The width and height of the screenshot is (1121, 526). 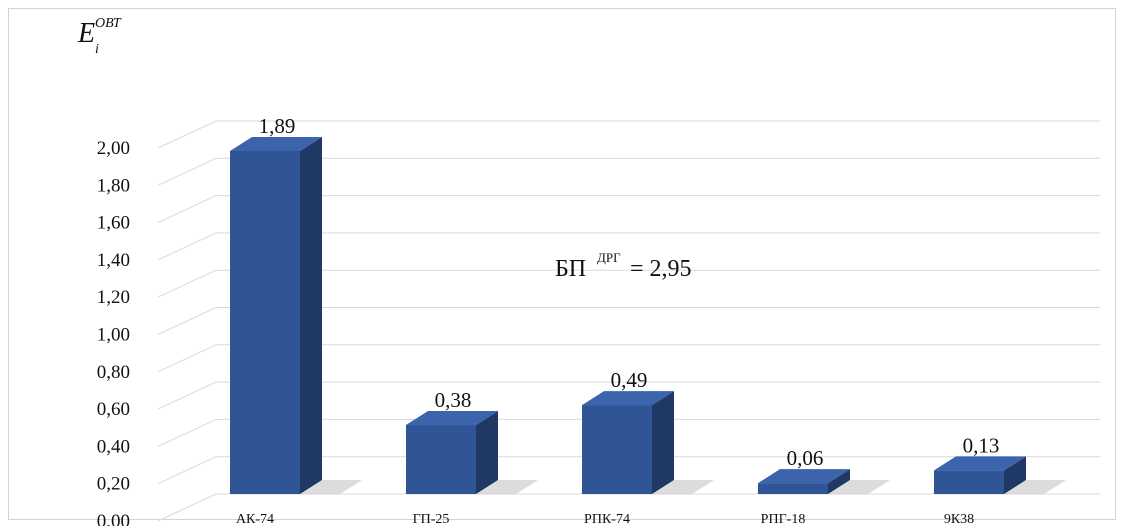 I want to click on y-tick-label: 1,40, so click(x=113, y=260).